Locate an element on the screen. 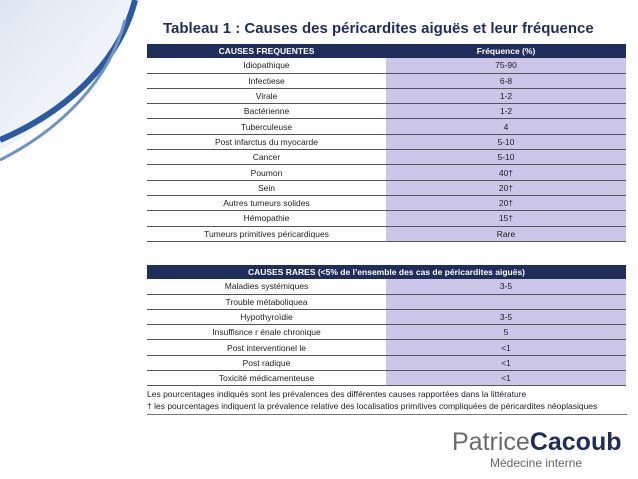 Image resolution: width=638 pixels, height=479 pixels. frequency: 75-90 is located at coordinates (506, 66).